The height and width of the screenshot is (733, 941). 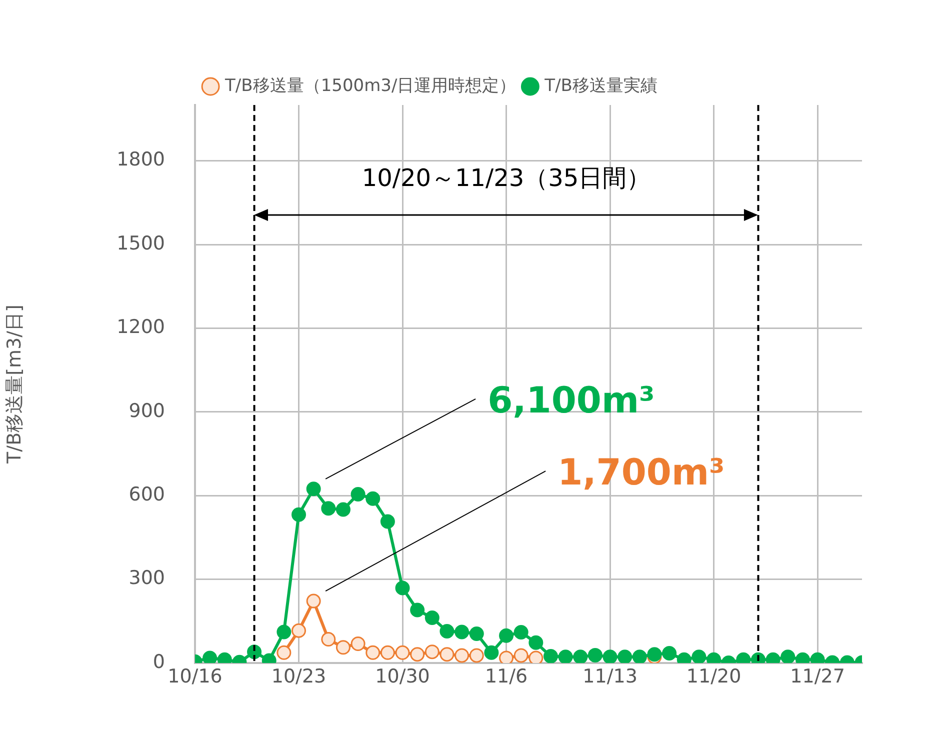 What do you see at coordinates (158, 661) in the screenshot?
I see `y-tick-label: 0` at bounding box center [158, 661].